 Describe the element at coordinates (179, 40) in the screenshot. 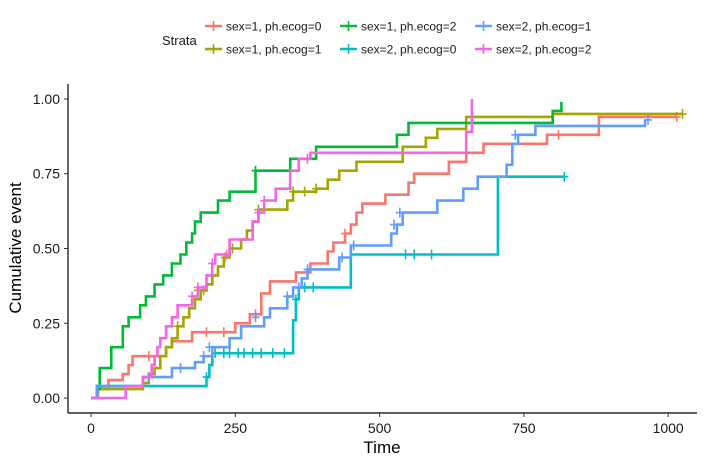

I see `legend-title: Strata` at that location.